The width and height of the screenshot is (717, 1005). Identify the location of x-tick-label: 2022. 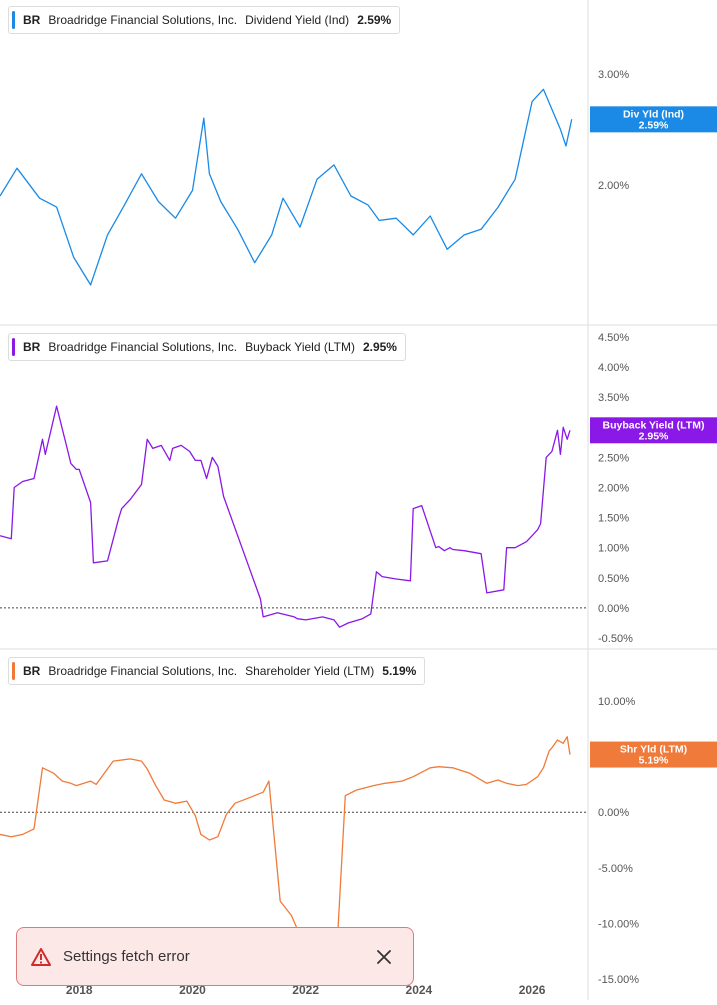
(305, 990).